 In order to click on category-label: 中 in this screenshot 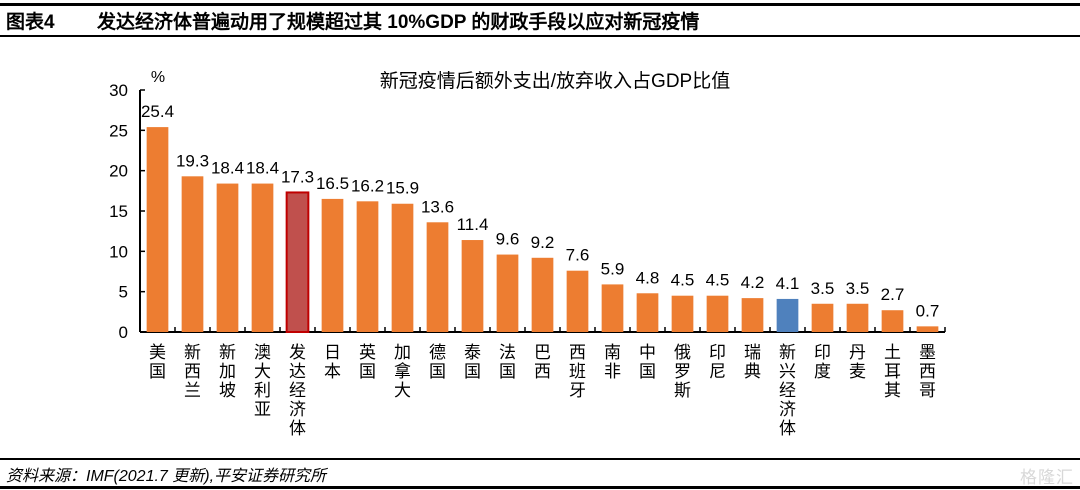, I will do `click(647, 352)`.